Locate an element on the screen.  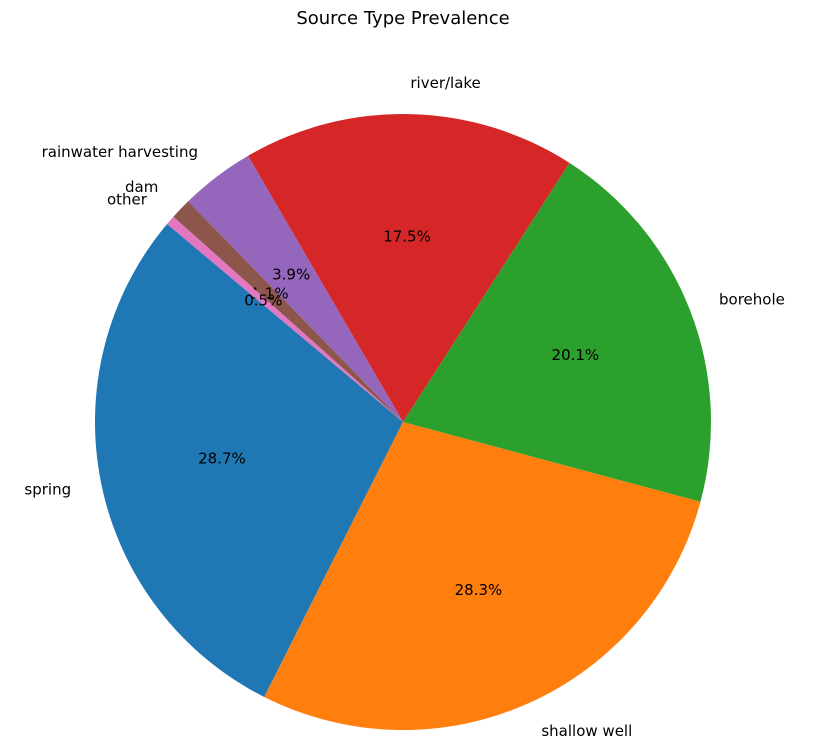
slice-label-dam: dam is located at coordinates (141, 187).